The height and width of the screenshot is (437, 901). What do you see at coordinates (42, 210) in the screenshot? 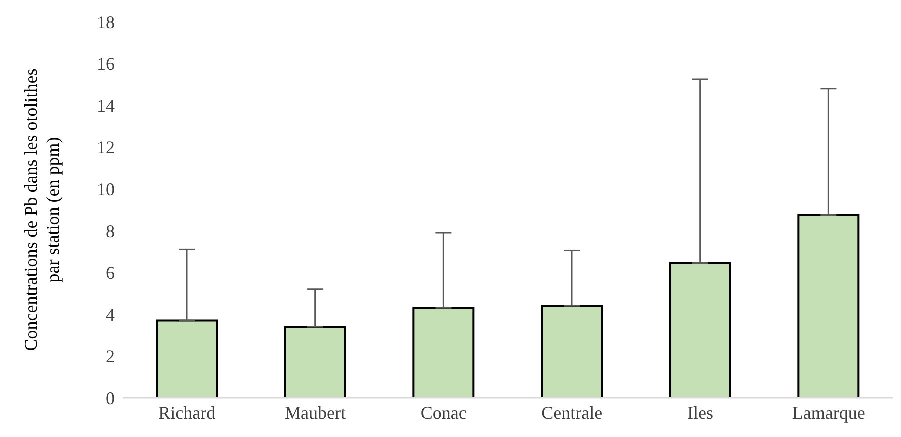
I see `y-axis-title: Concentrations de Pb dans les otolithes par station (en ppm)` at bounding box center [42, 210].